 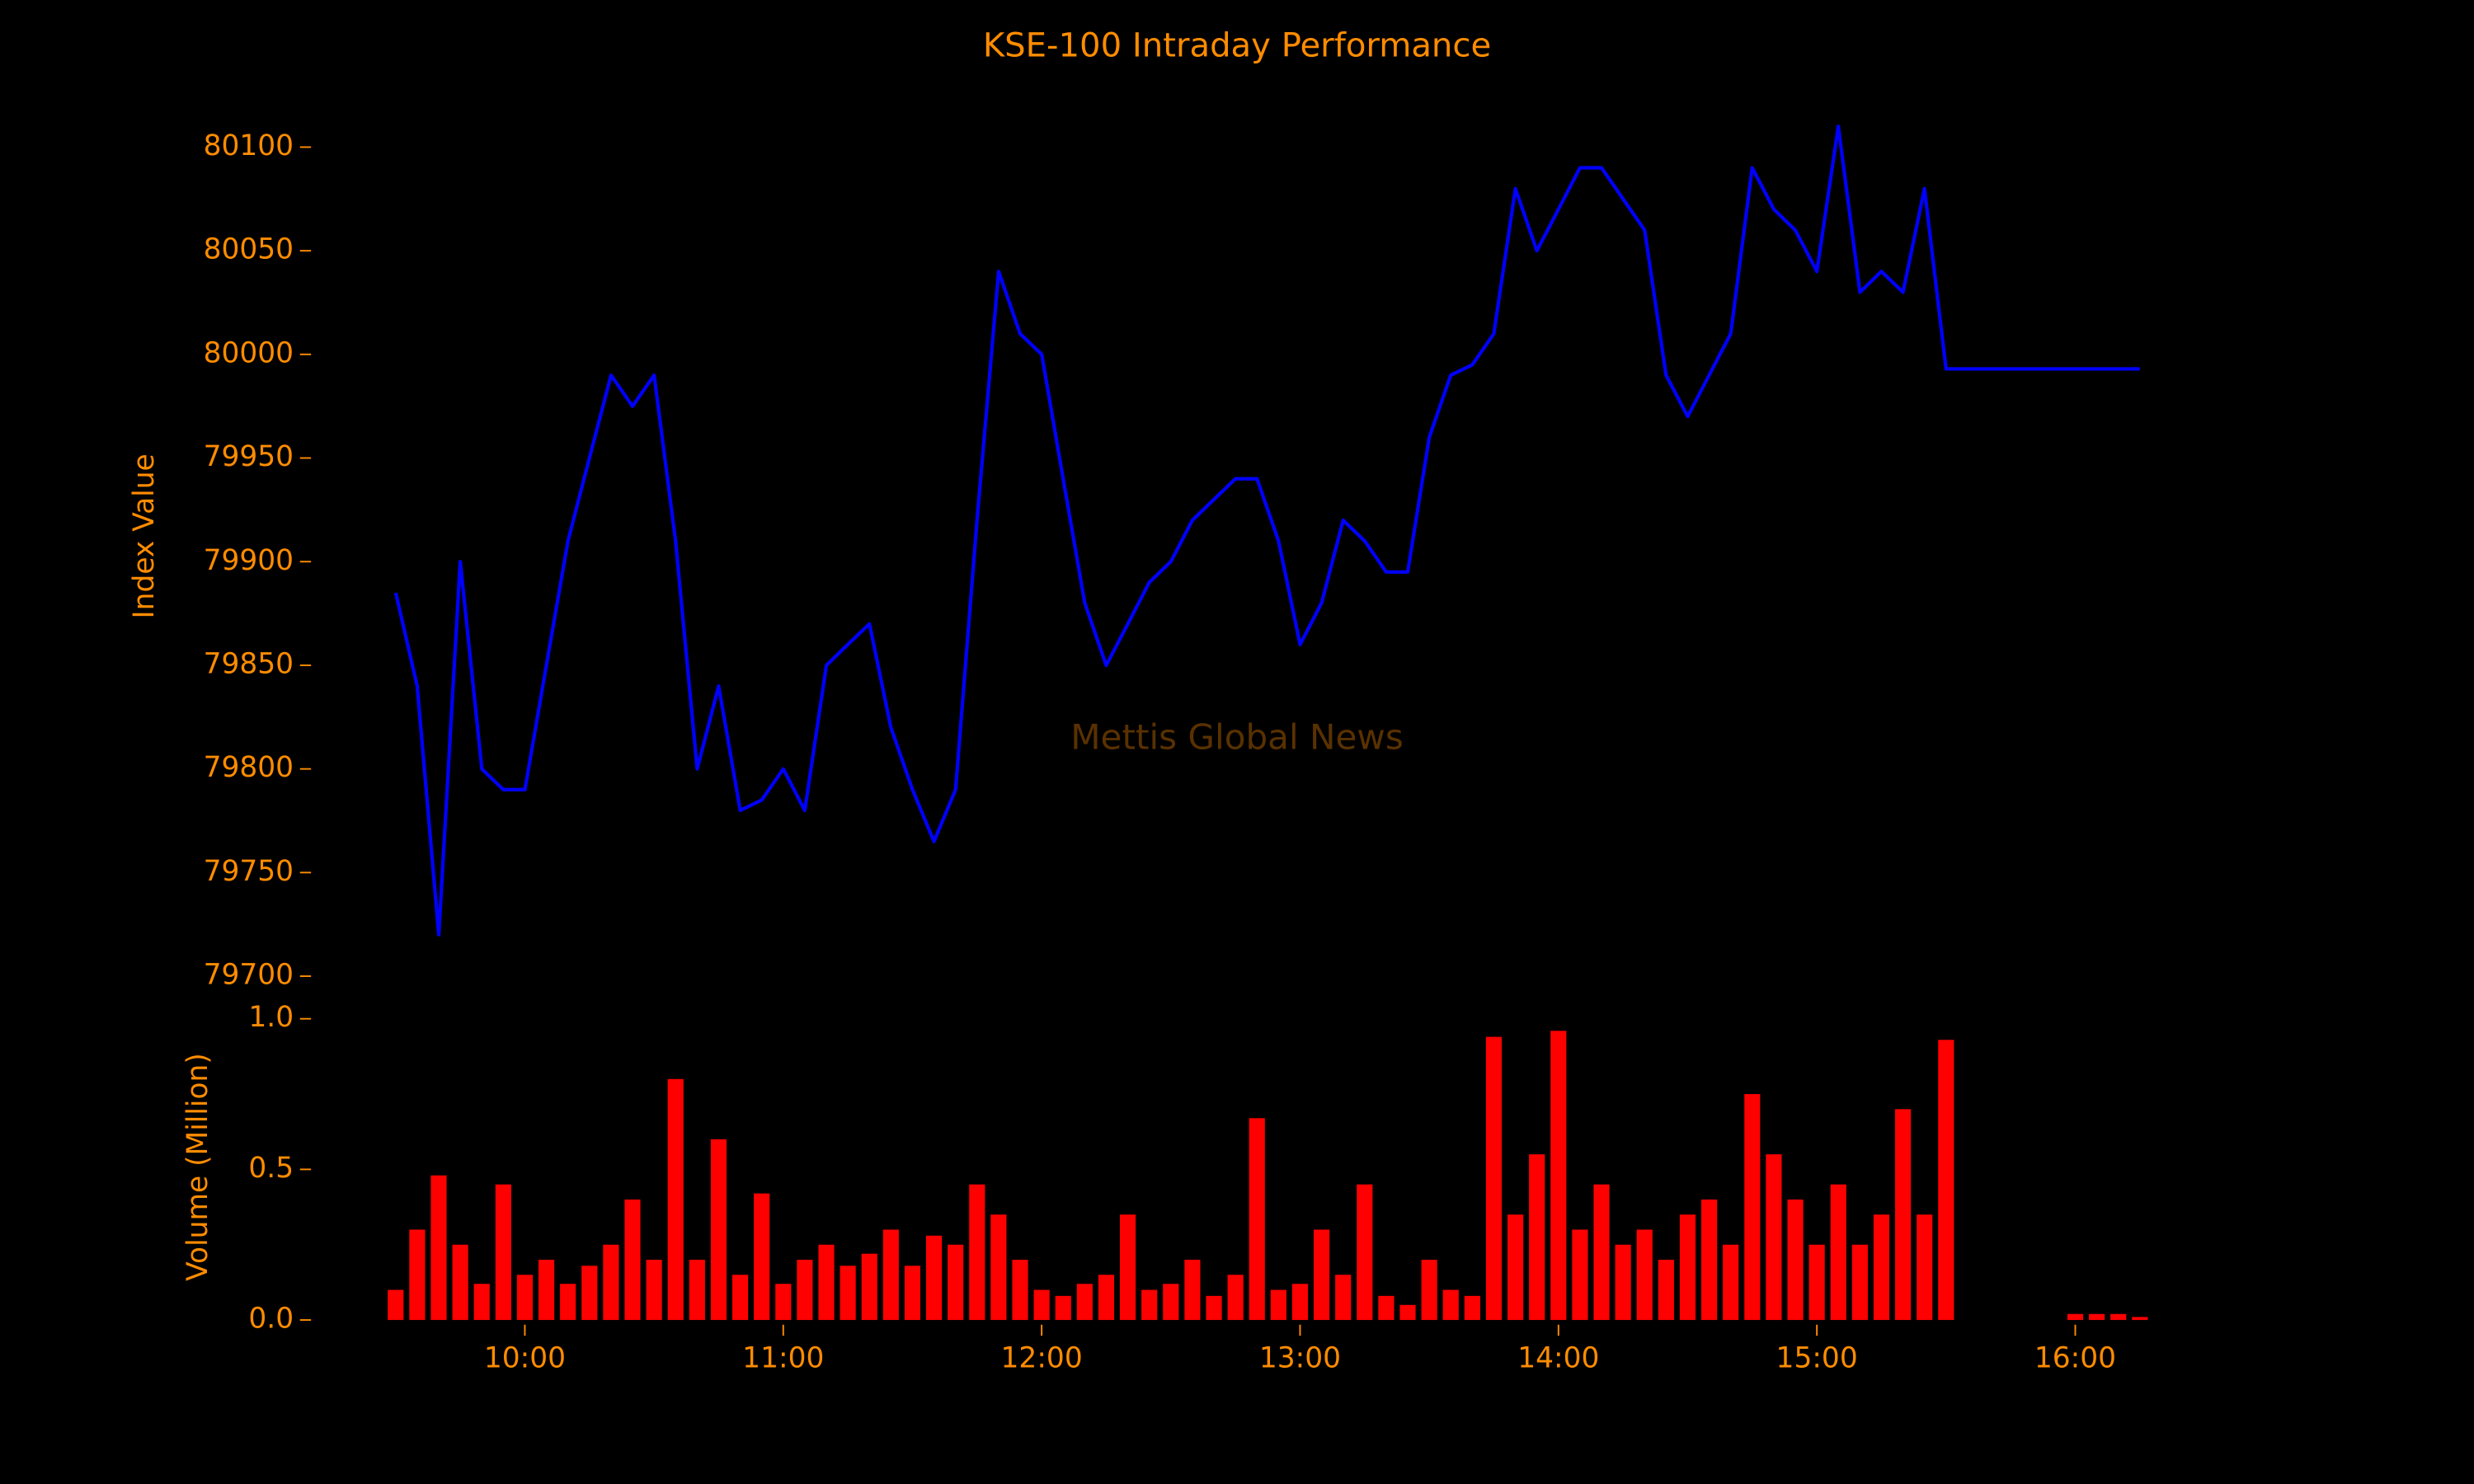 What do you see at coordinates (783, 1357) in the screenshot?
I see `x-tick-label: 11:00` at bounding box center [783, 1357].